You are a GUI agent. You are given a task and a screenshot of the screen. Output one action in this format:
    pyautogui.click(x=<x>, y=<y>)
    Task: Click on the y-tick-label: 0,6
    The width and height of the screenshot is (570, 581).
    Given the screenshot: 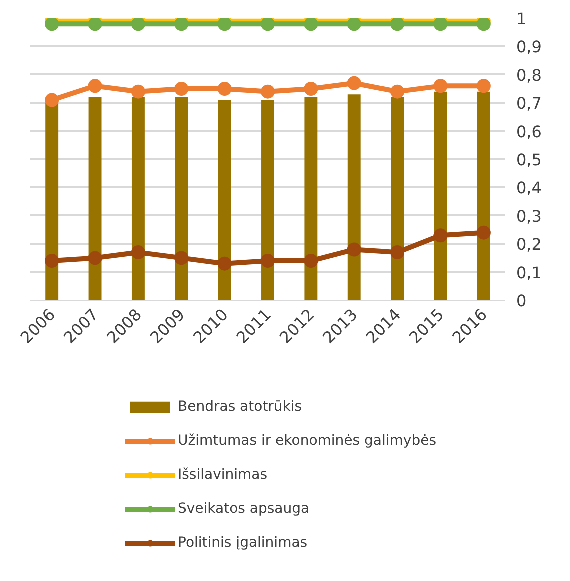 What is the action you would take?
    pyautogui.click(x=529, y=132)
    